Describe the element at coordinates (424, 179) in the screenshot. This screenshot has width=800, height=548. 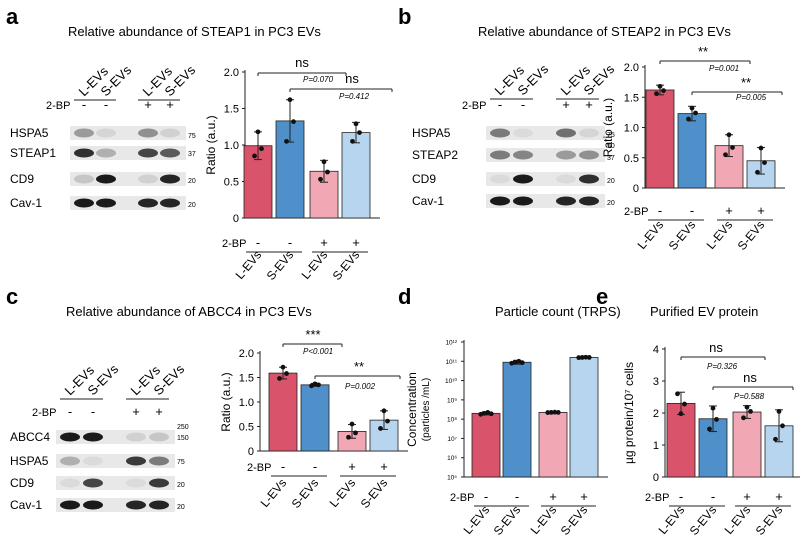
I see `band-label: CD9` at that location.